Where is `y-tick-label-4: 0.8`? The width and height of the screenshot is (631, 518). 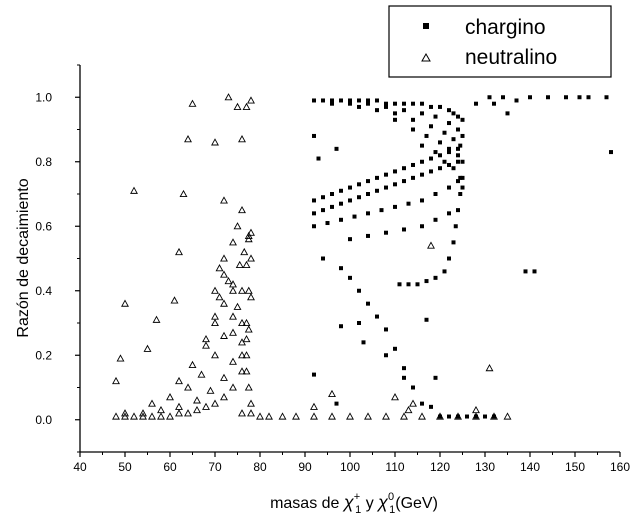
y-tick-label-4: 0.8 is located at coordinates (43, 162).